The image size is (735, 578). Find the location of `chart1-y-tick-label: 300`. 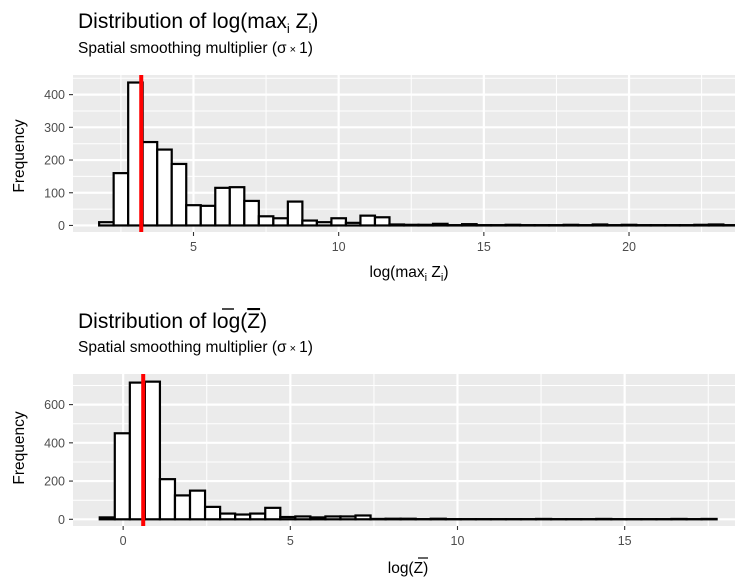

chart1-y-tick-label: 300 is located at coordinates (54, 128).